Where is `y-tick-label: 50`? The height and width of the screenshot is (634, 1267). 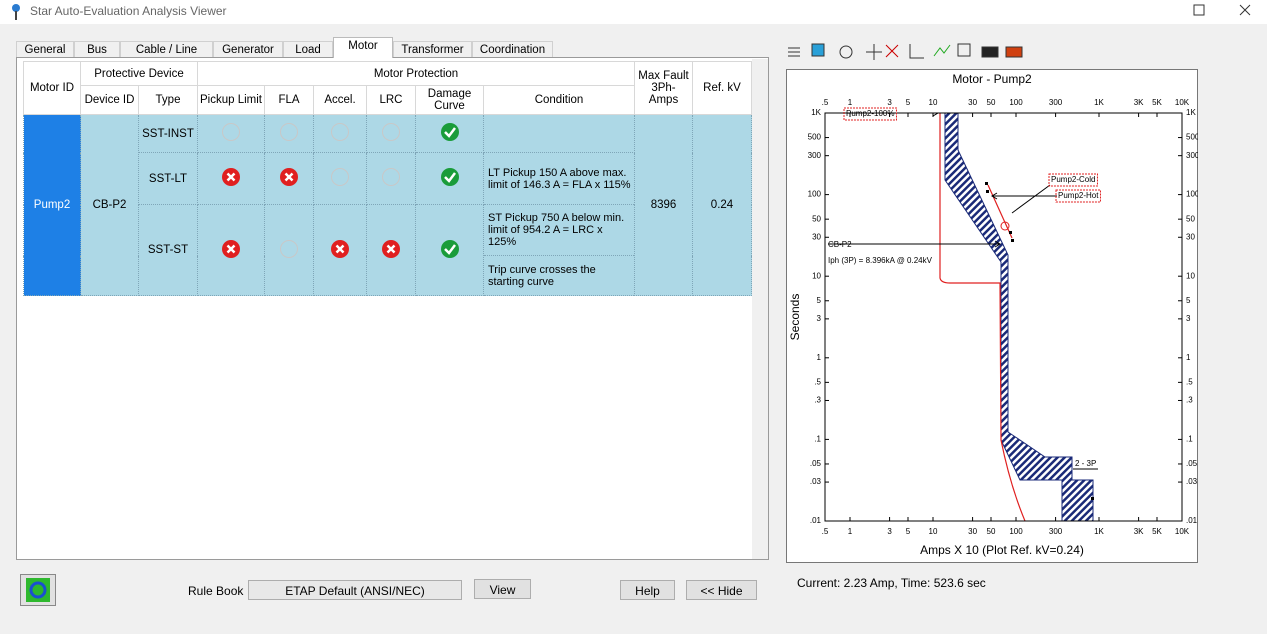 y-tick-label: 50 is located at coordinates (816, 218).